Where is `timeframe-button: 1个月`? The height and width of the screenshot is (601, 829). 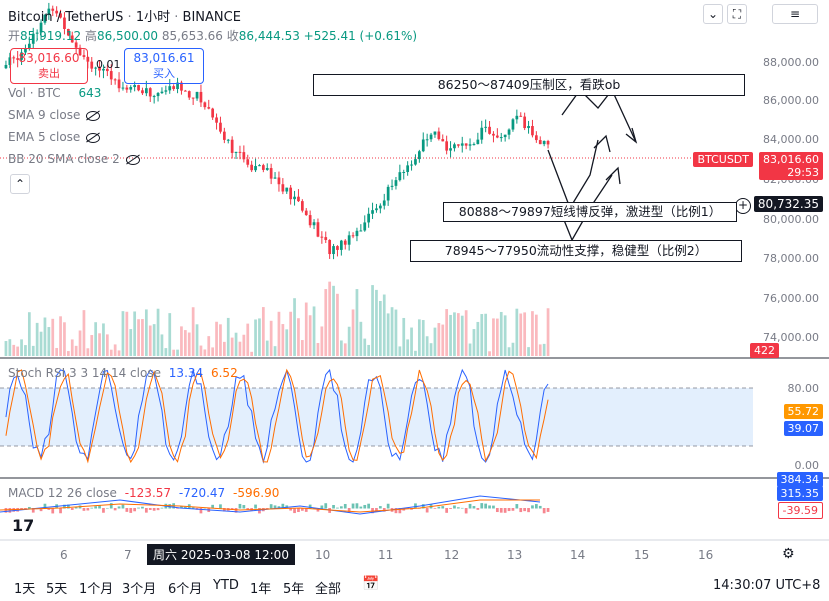 timeframe-button: 1个月 is located at coordinates (96, 589).